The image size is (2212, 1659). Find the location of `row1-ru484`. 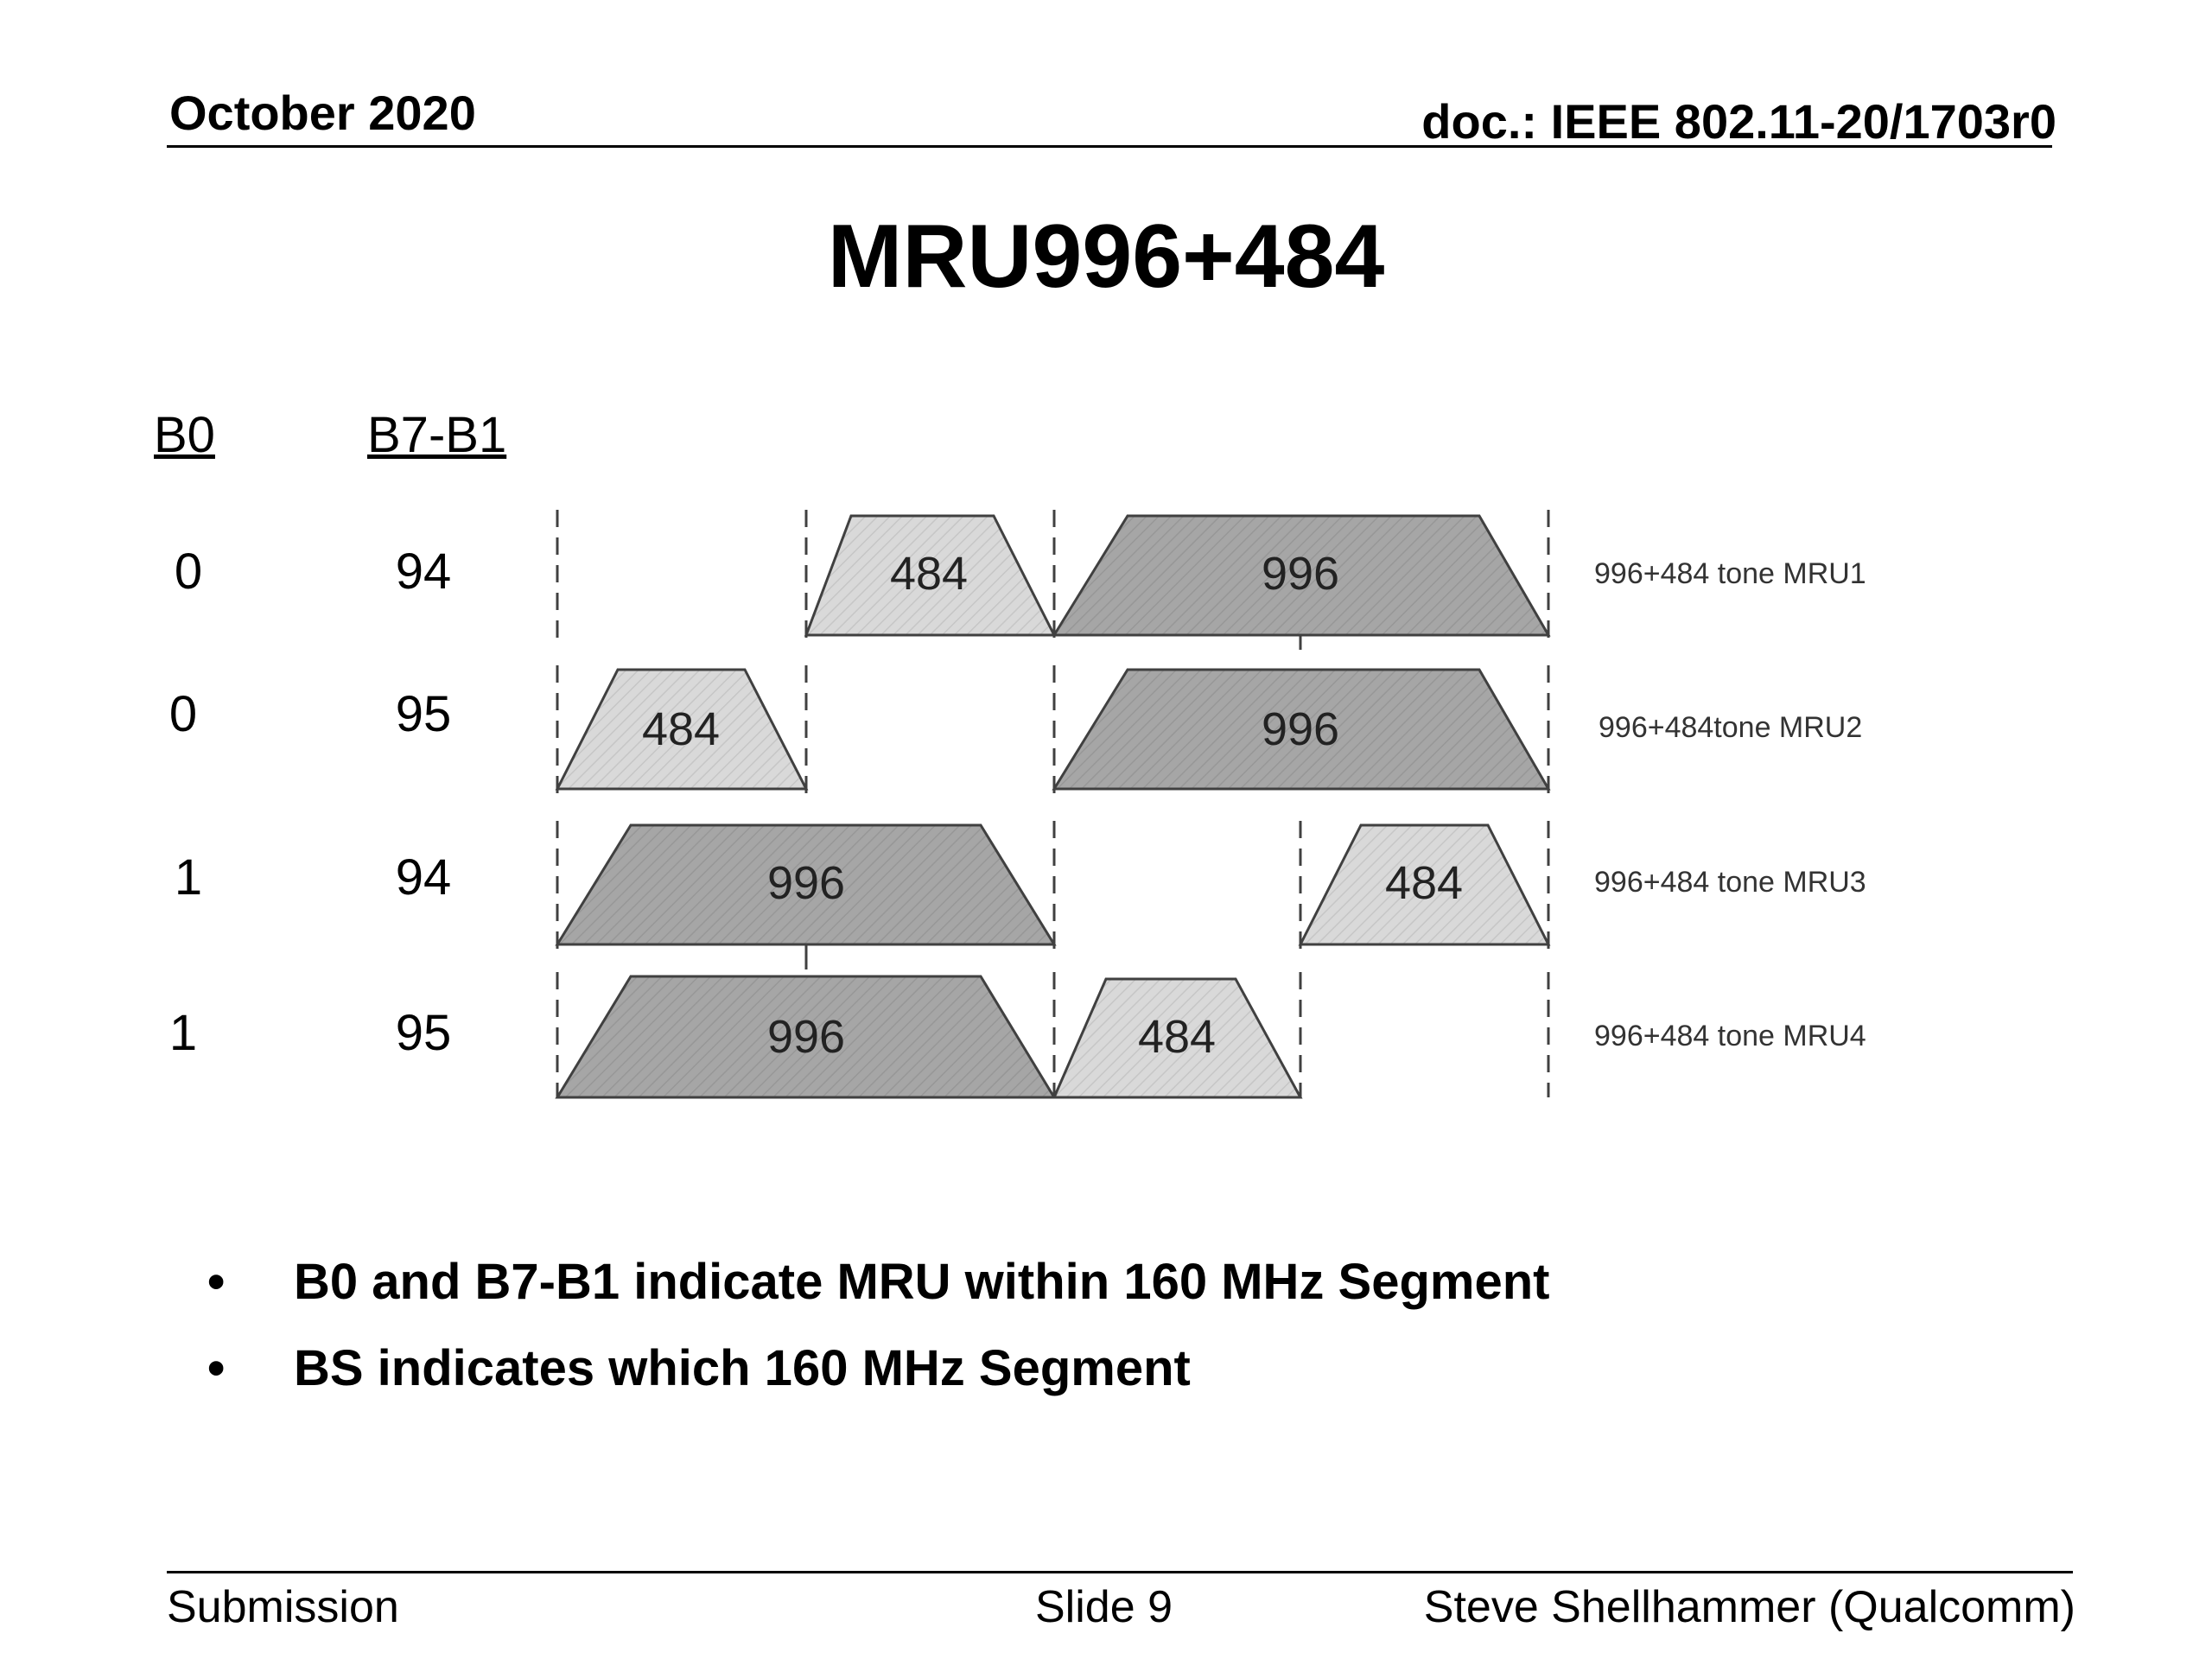

row1-ru484 is located at coordinates (930, 575).